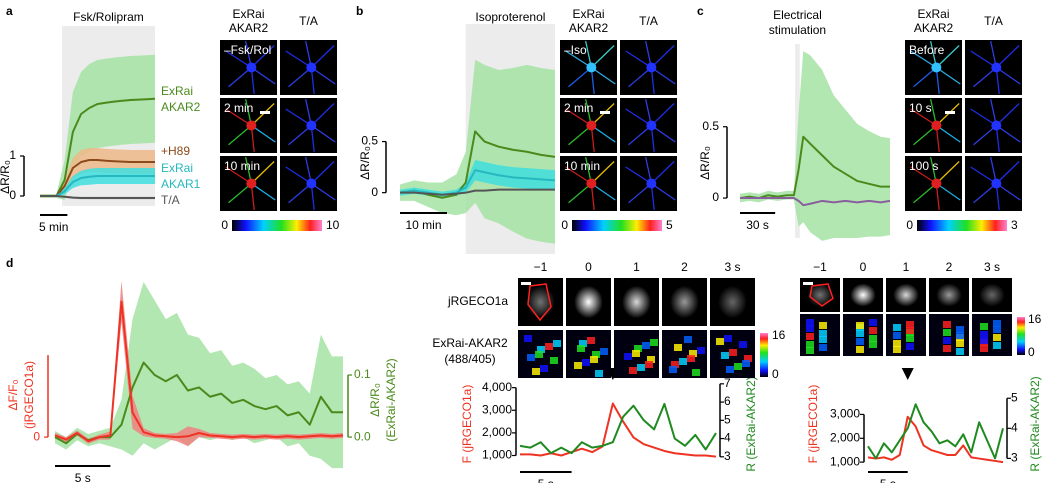  Describe the element at coordinates (992, 267) in the screenshot. I see `time-label: 3 s` at that location.